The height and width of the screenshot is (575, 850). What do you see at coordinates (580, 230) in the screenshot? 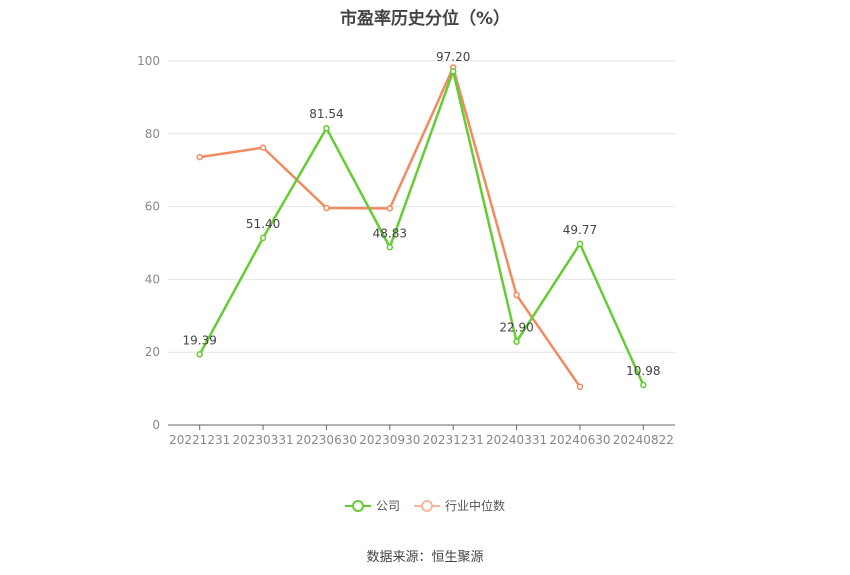
I see `data-label: 49.77` at bounding box center [580, 230].